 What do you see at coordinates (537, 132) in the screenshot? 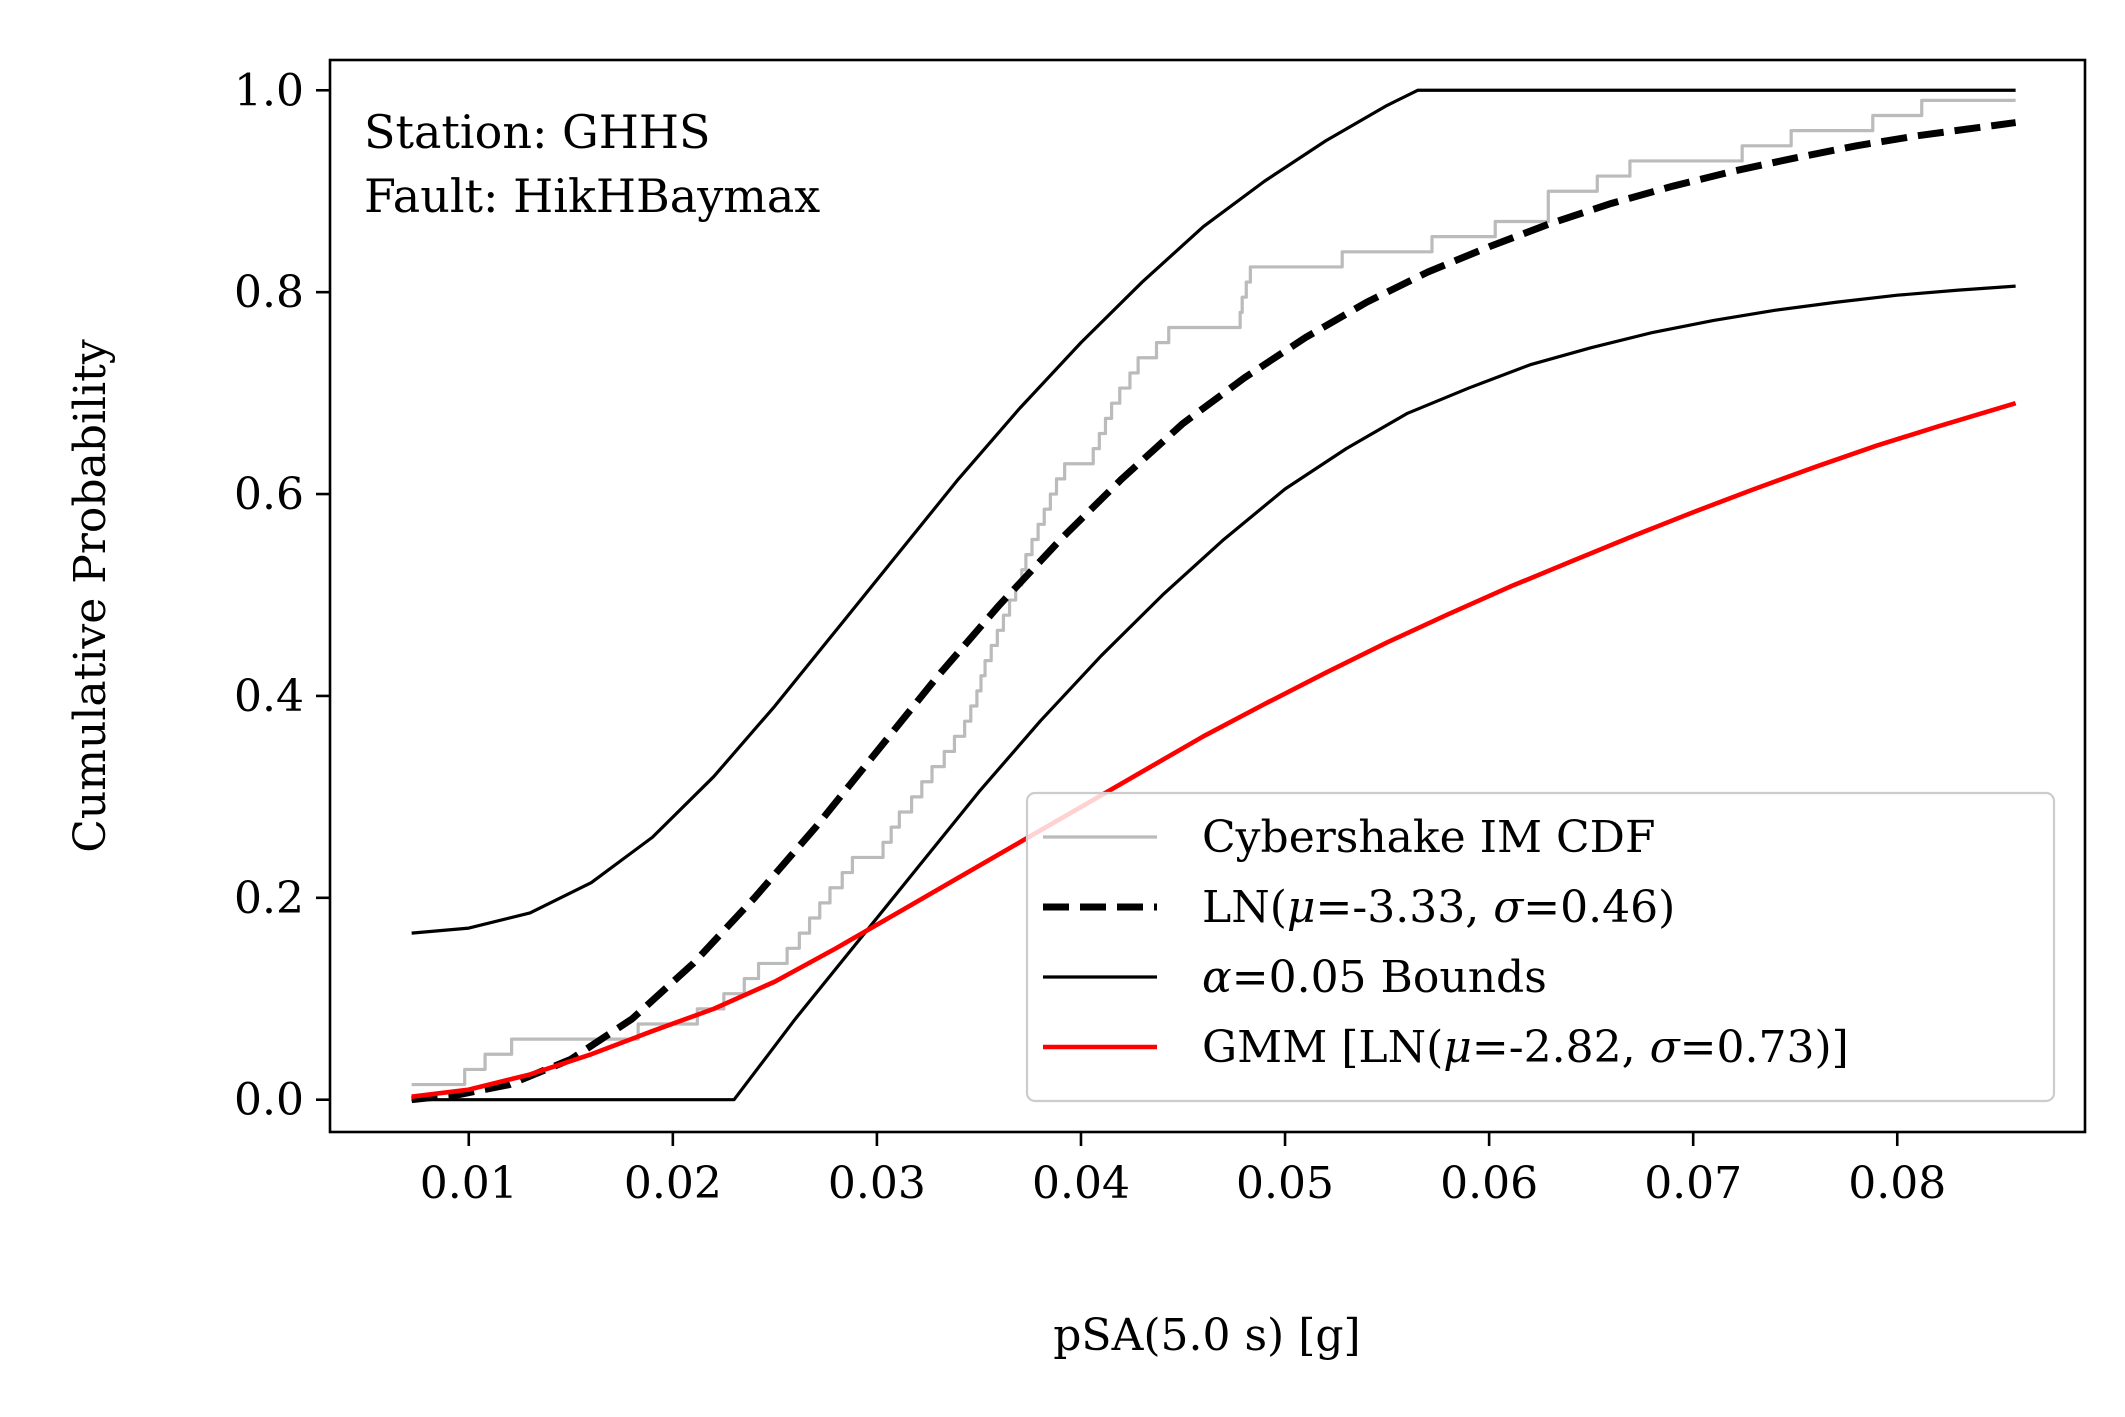
I see `station-annotation: Station: GHHS` at bounding box center [537, 132].